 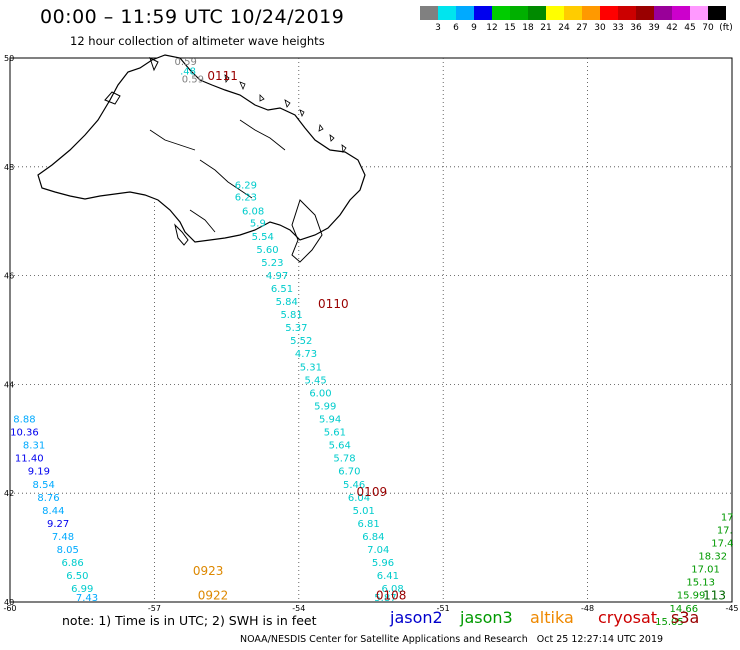 I want to click on island-newfoundland, so click(x=201, y=148).